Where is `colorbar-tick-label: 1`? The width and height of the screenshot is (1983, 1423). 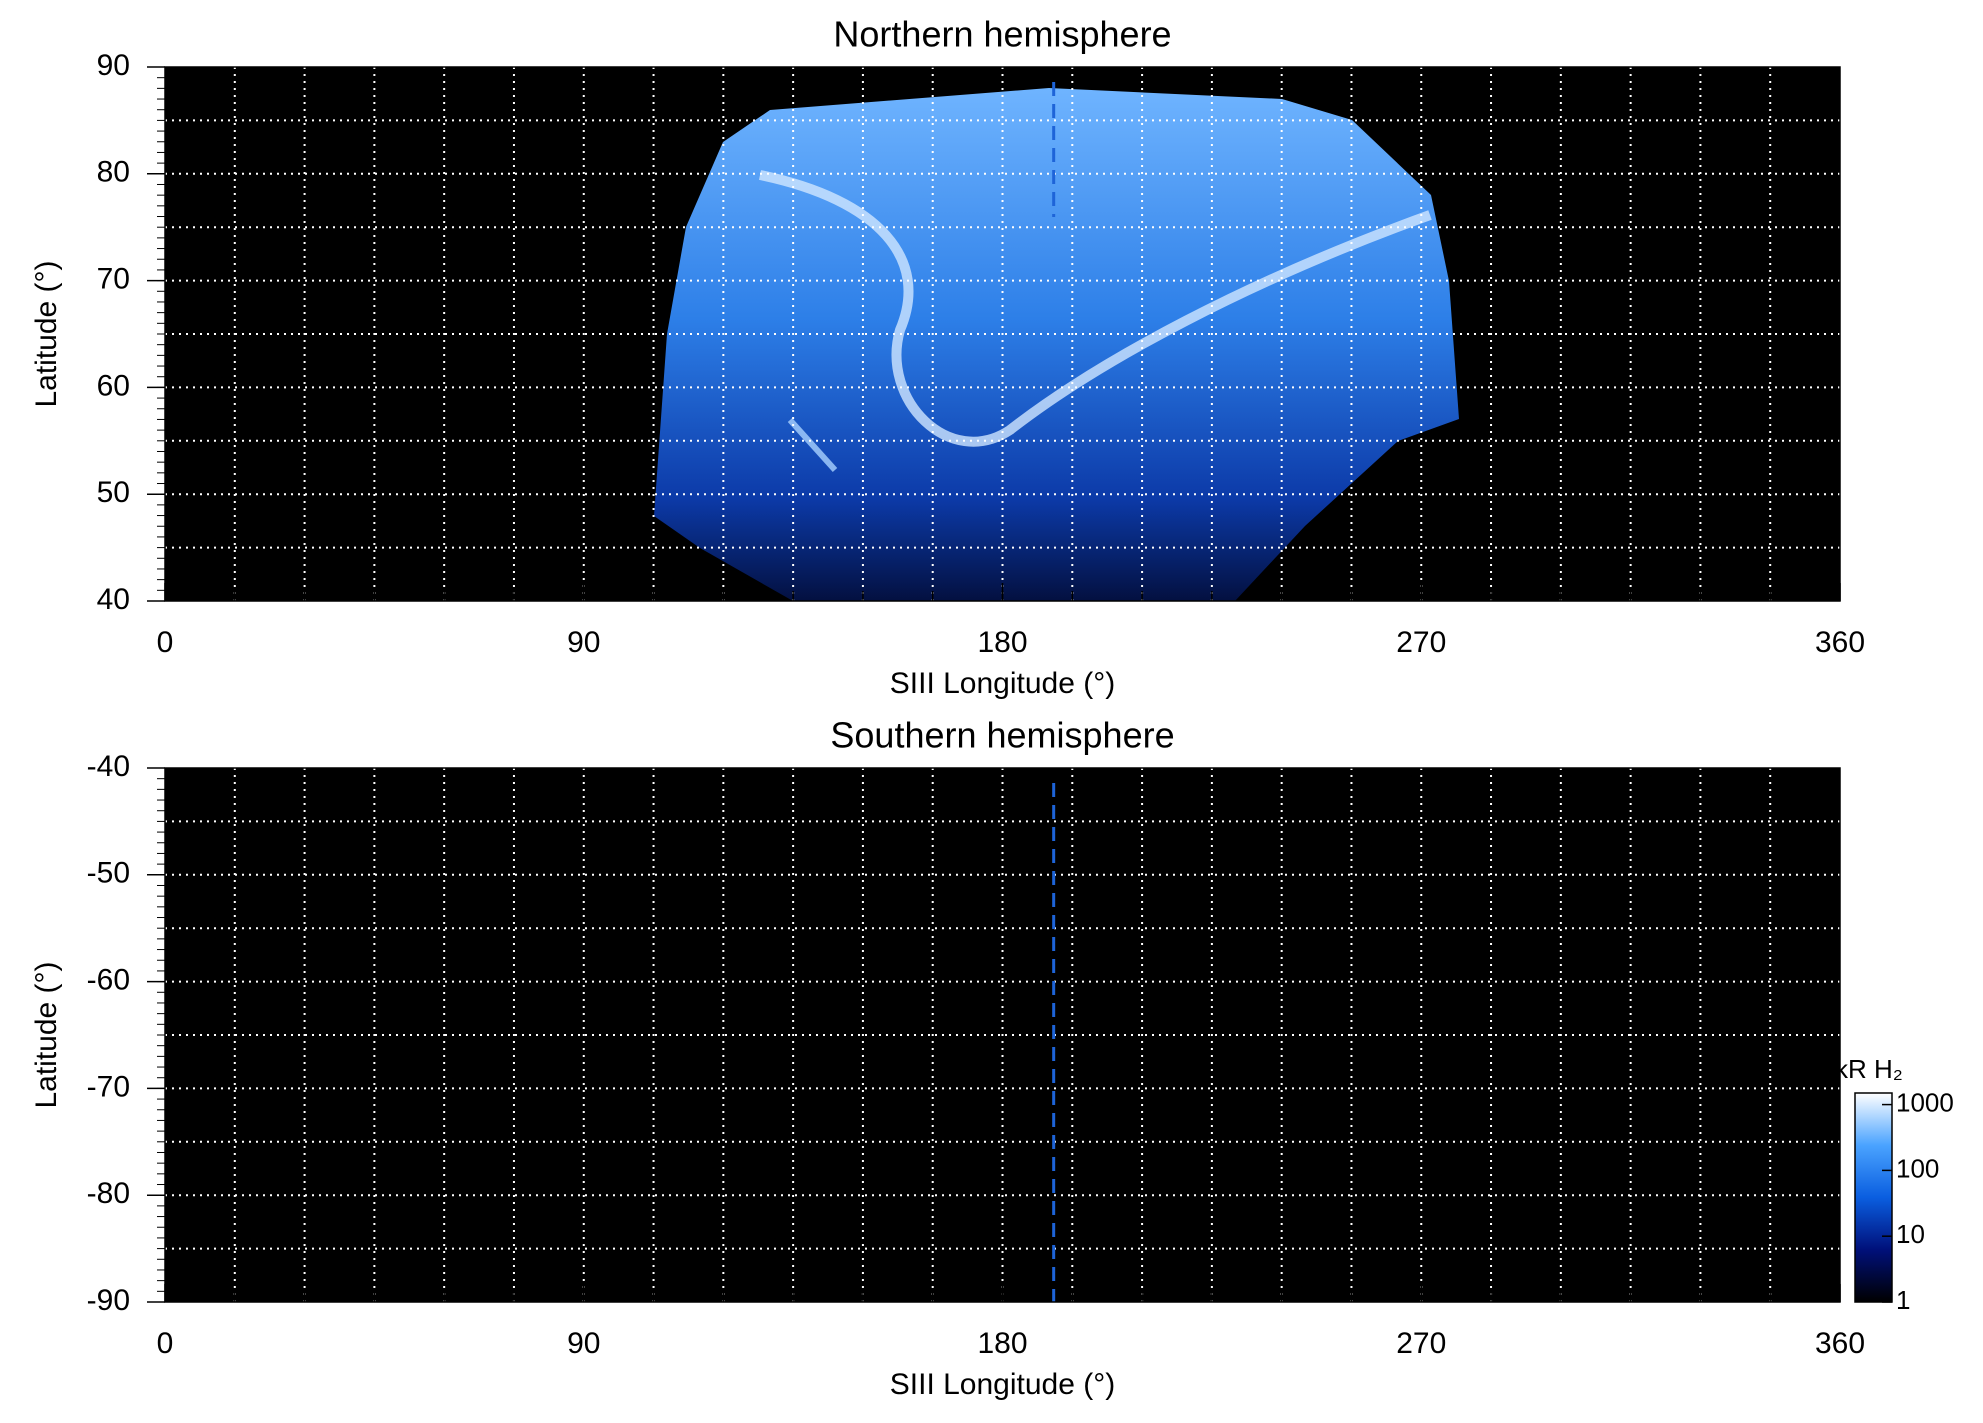
colorbar-tick-label: 1 is located at coordinates (1903, 1300).